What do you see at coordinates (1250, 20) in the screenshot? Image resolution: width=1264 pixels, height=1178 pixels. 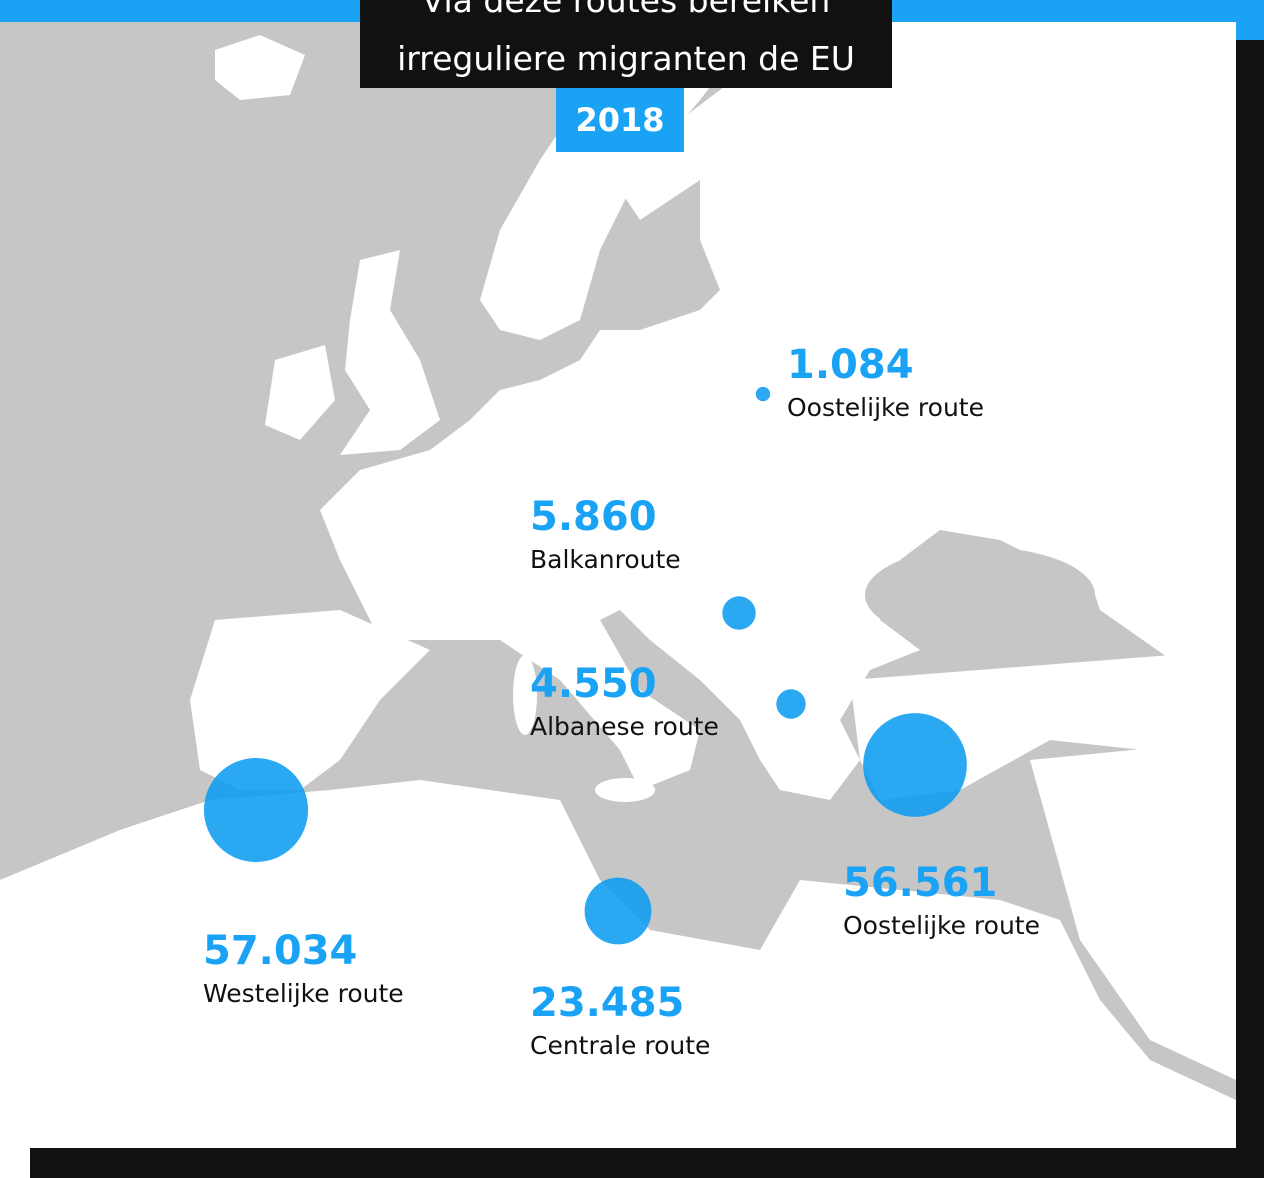 I see `frame-corner` at bounding box center [1250, 20].